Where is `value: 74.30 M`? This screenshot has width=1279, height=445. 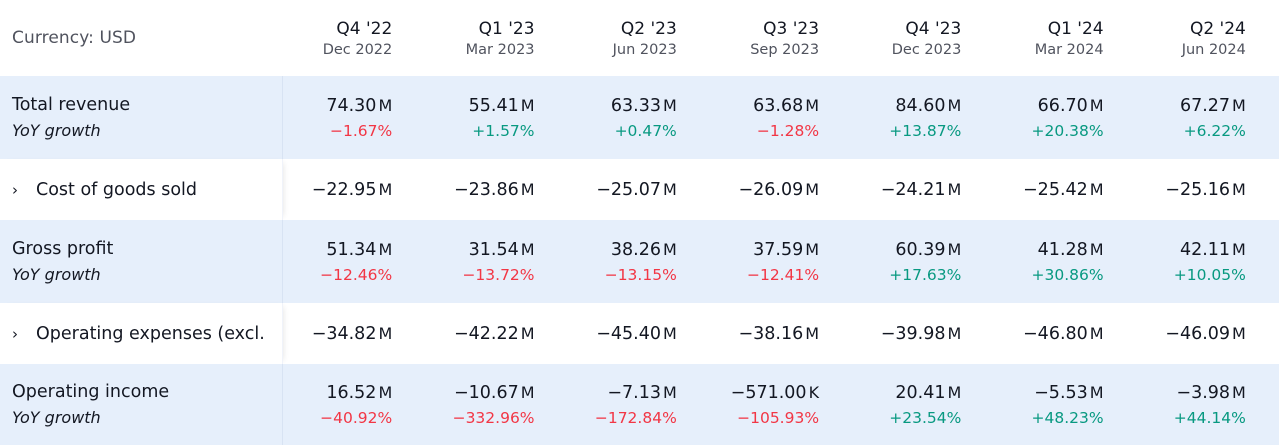 value: 74.30 M is located at coordinates (359, 105).